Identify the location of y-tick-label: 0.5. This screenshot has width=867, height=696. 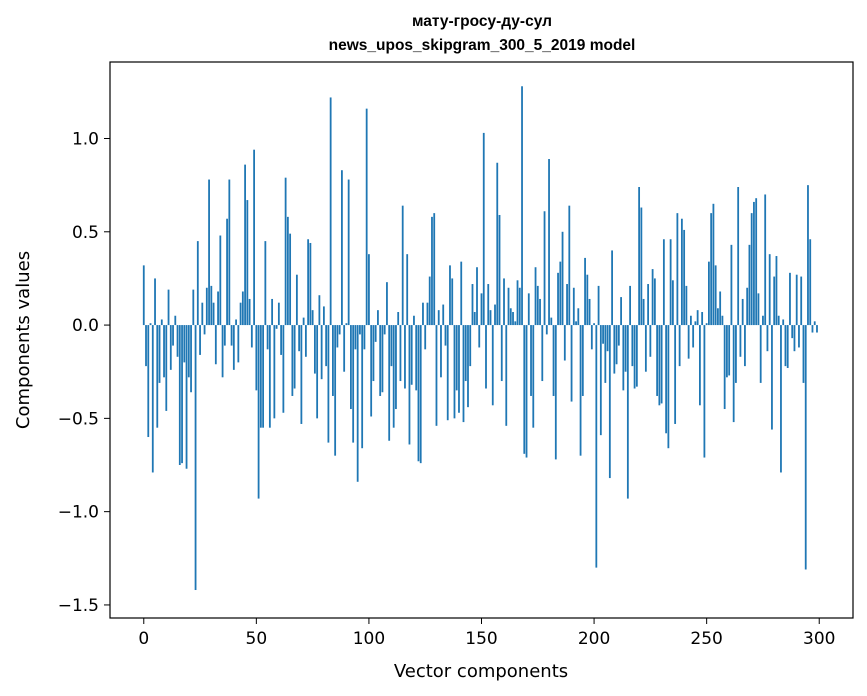
(85, 233).